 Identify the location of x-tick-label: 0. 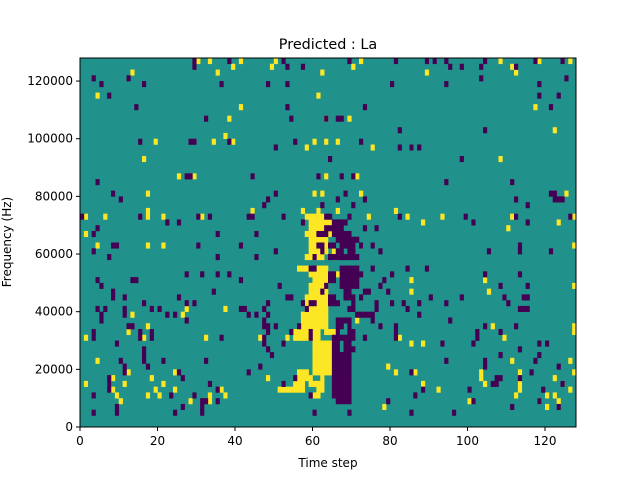
(80, 441).